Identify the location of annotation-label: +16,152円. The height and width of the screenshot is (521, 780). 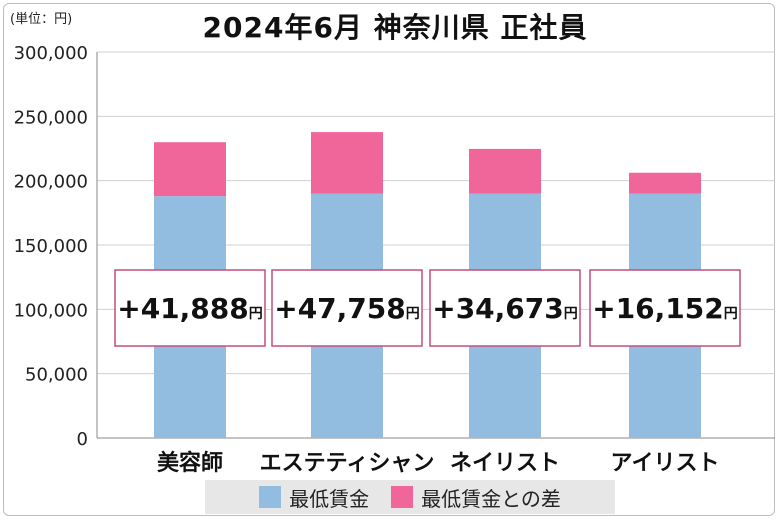
(665, 308).